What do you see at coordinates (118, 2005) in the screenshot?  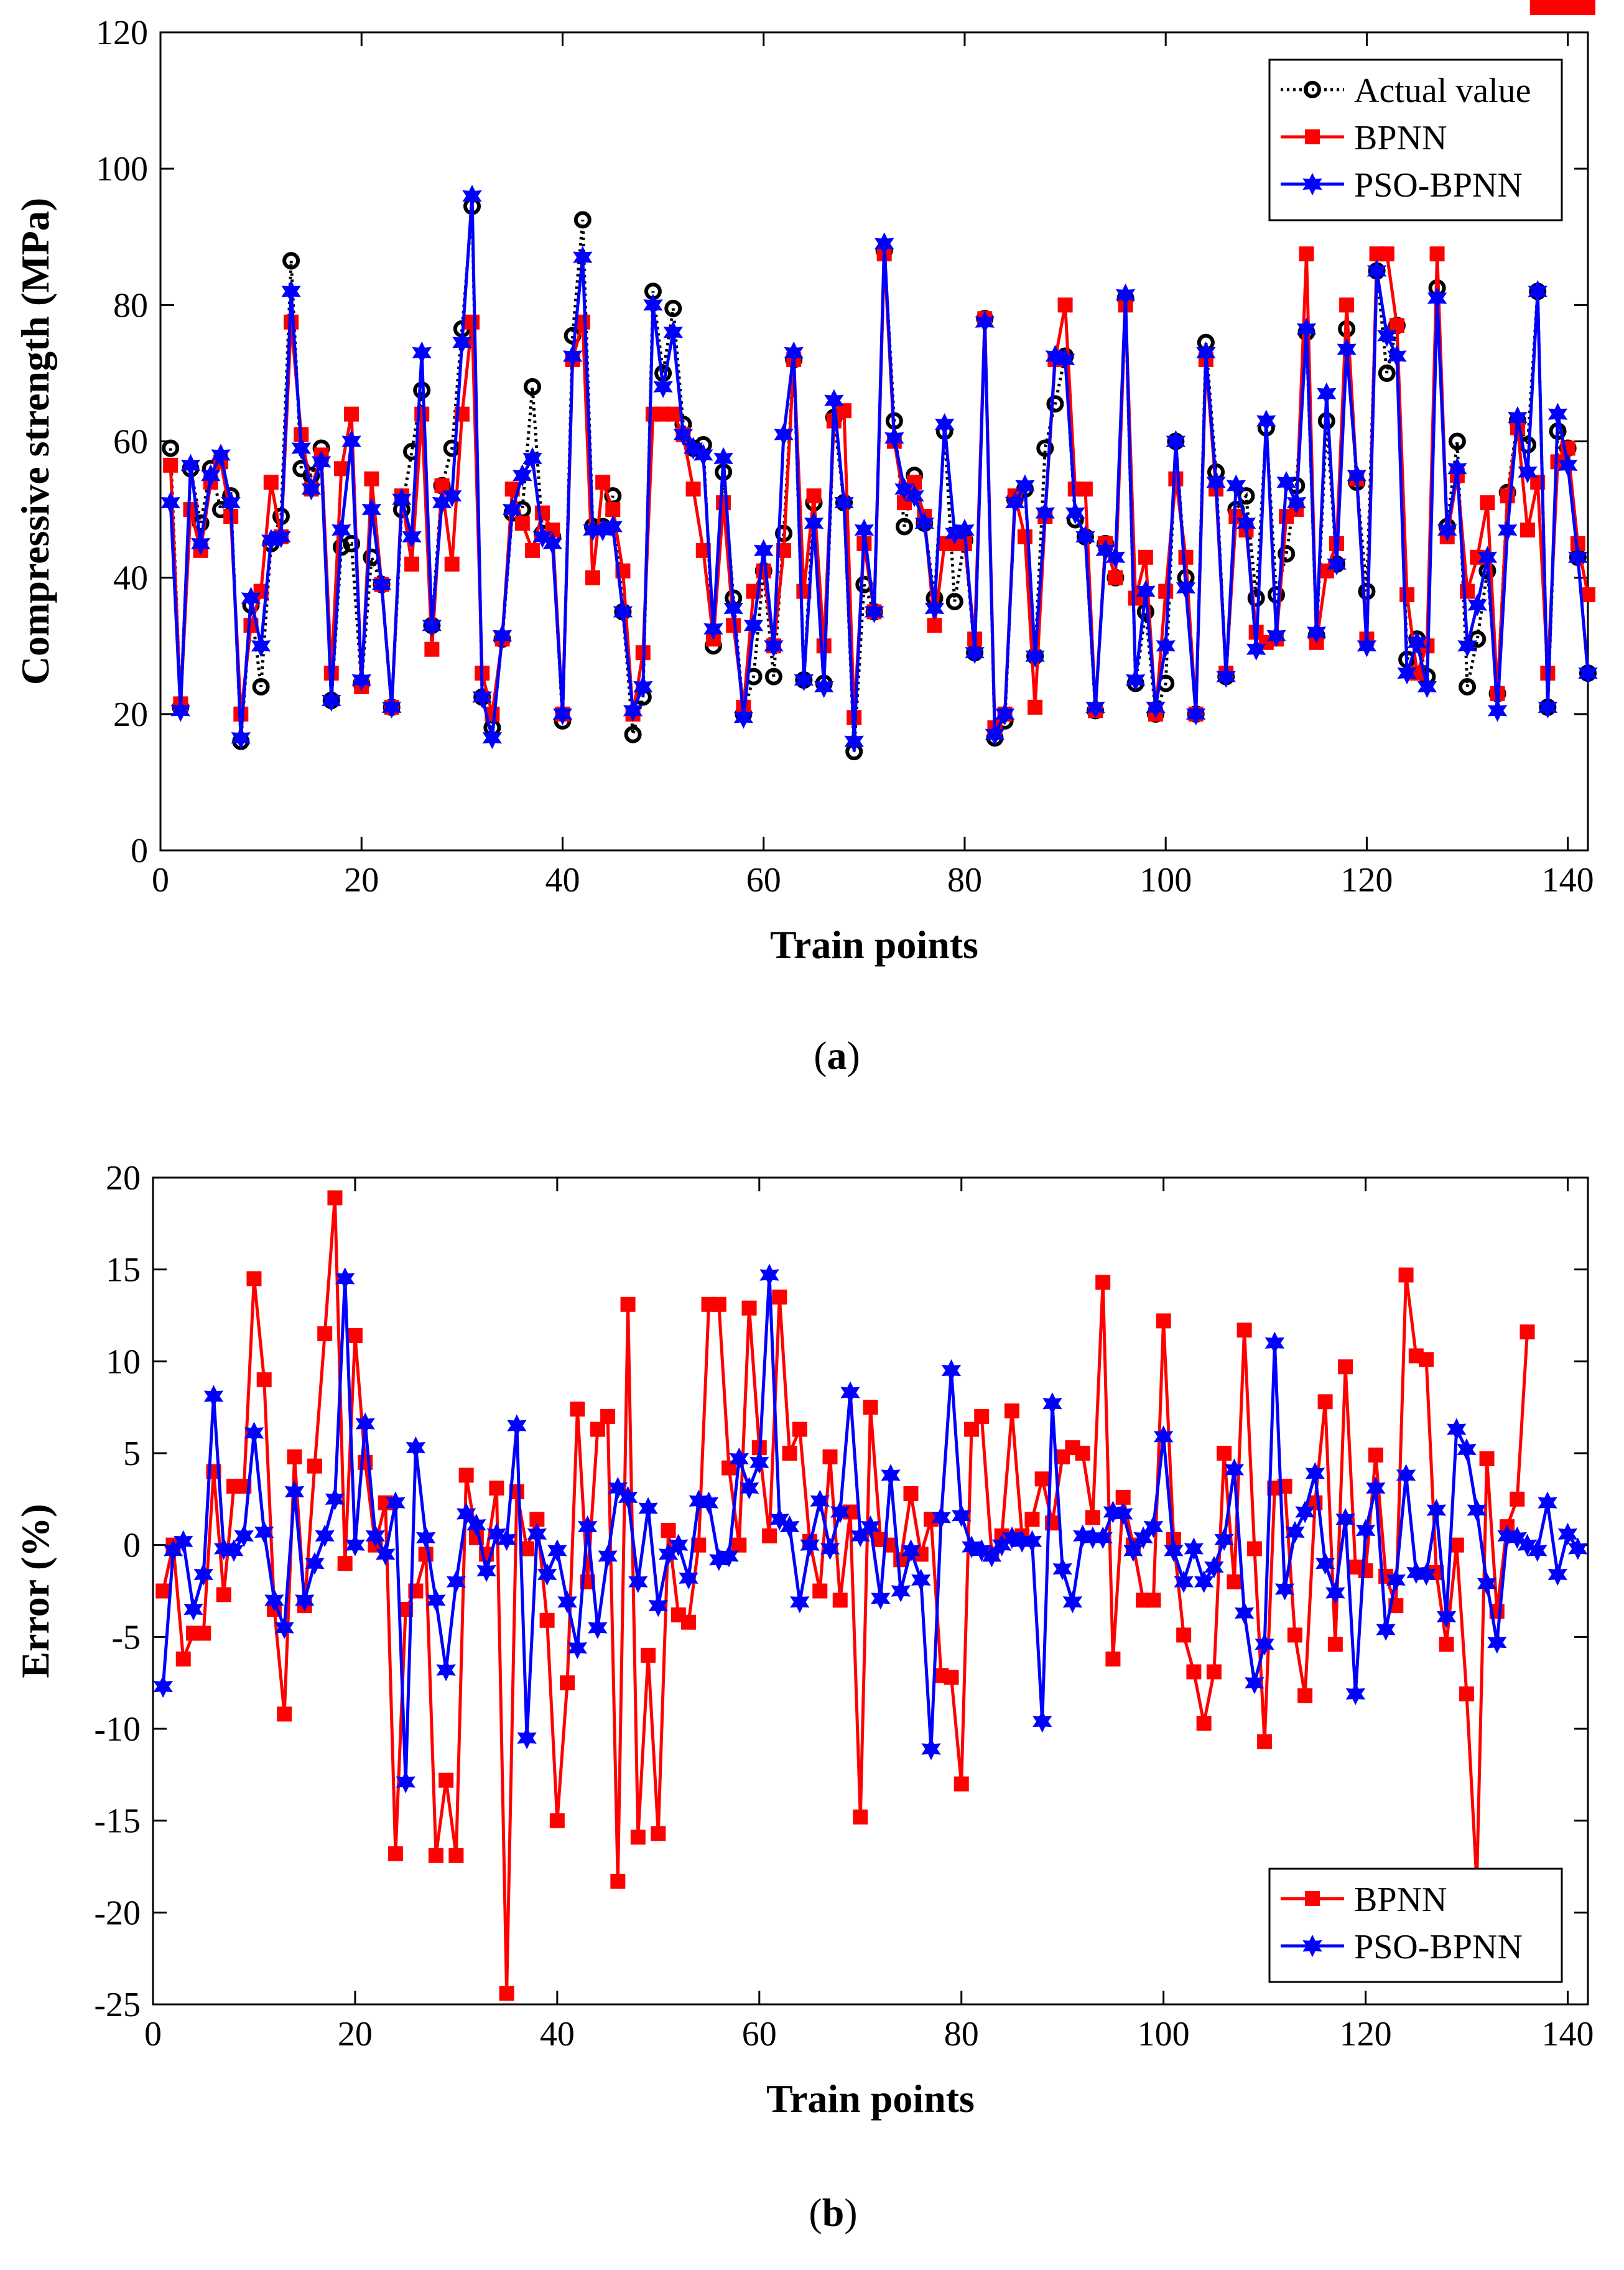 I see `y-tick-label: -25` at bounding box center [118, 2005].